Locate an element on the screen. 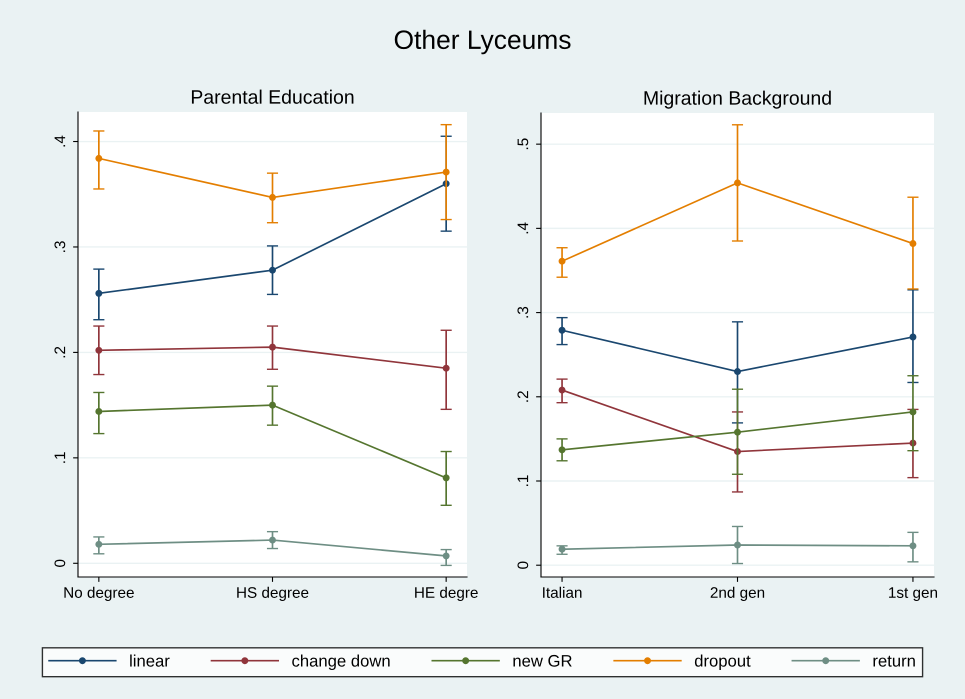 Image resolution: width=965 pixels, height=699 pixels. legend-label: linear is located at coordinates (150, 660).